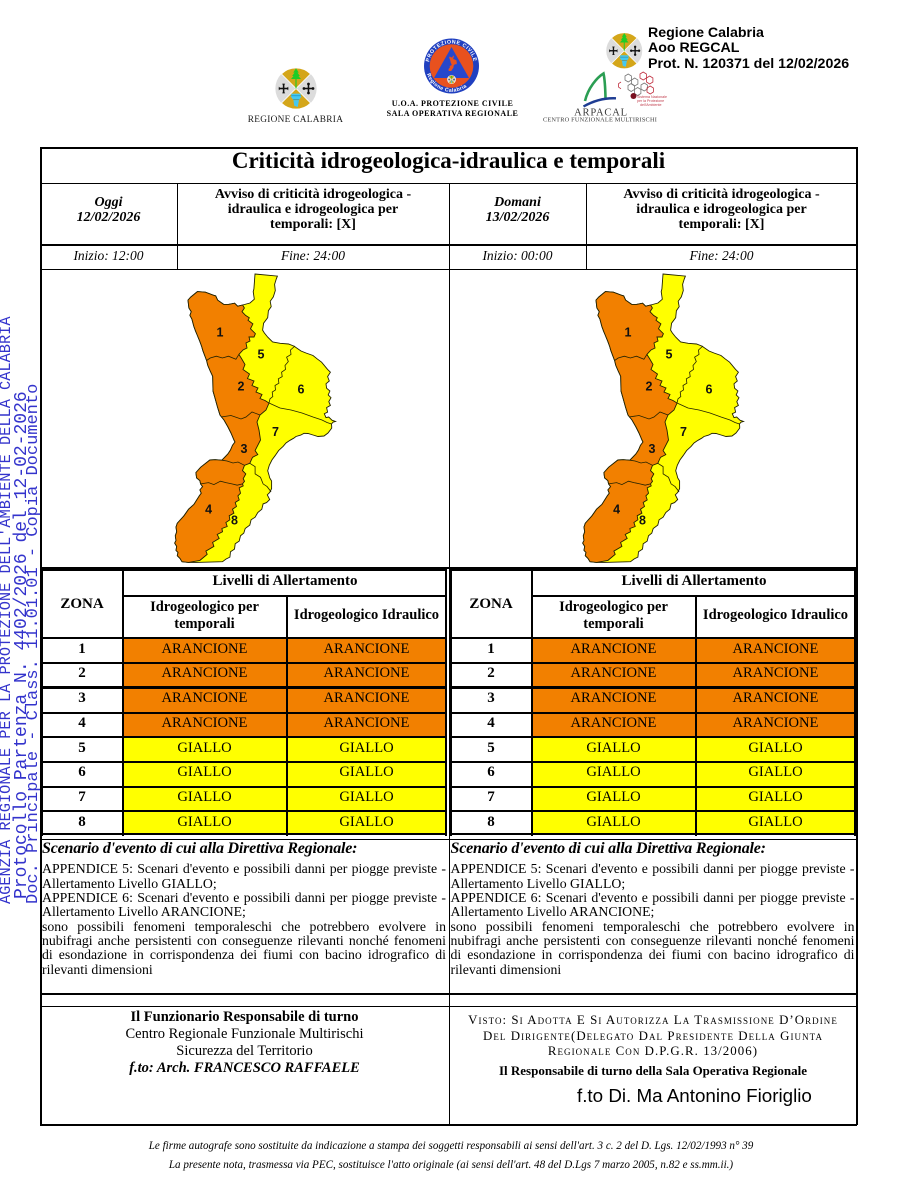 Image resolution: width=902 pixels, height=1200 pixels. What do you see at coordinates (601, 113) in the screenshot?
I see `svg-text: ARPACAL` at bounding box center [601, 113].